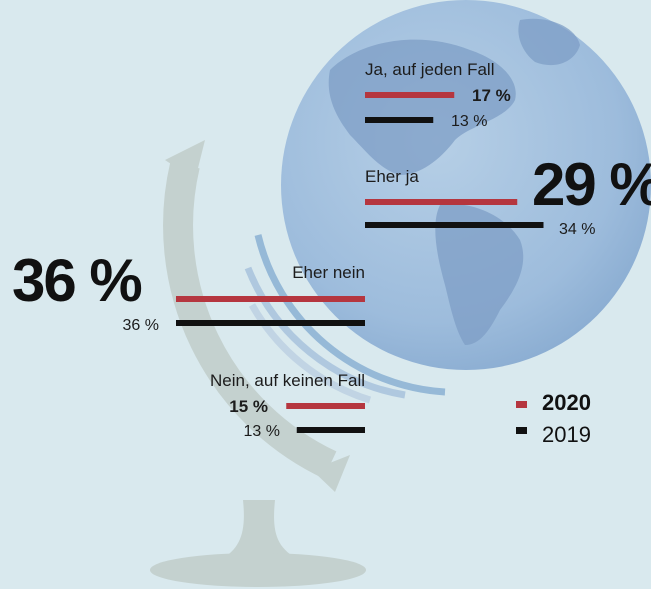 This screenshot has height=589, width=651. I want to click on data-label-2019-ja-auf-jeden-fall: 13 %, so click(469, 121).